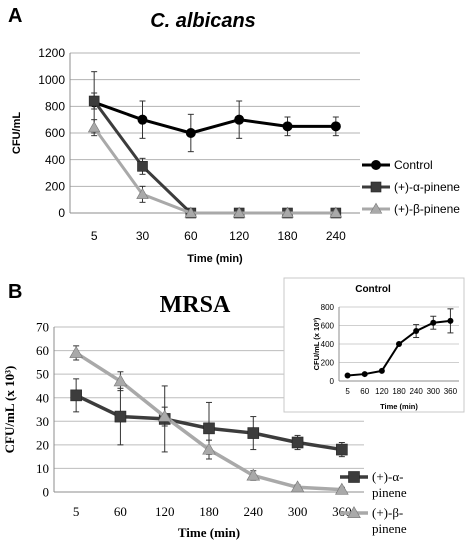  Describe the element at coordinates (15, 292) in the screenshot. I see `panel-b-letter: B` at that location.